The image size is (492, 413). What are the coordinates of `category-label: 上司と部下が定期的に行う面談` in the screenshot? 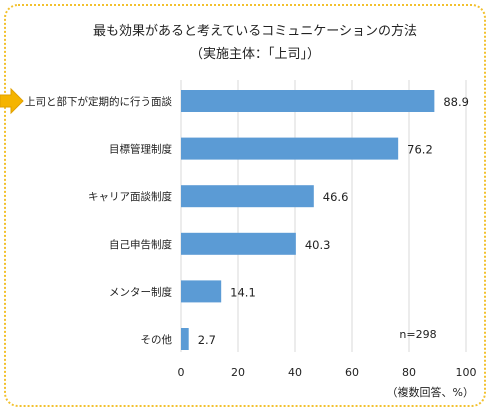 It's located at (98, 101).